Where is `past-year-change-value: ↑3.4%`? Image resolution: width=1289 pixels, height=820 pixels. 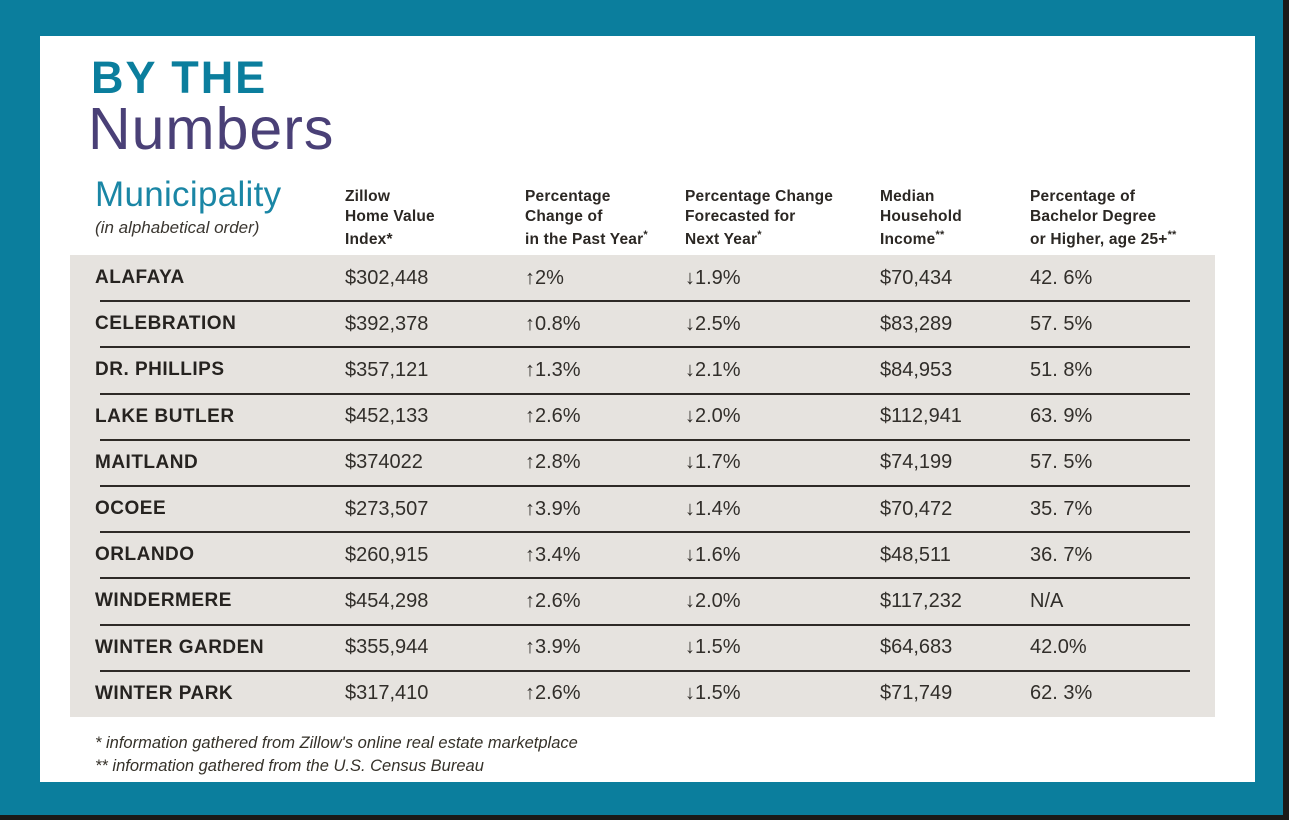
past-year-change-value: ↑3.4% is located at coordinates (553, 554).